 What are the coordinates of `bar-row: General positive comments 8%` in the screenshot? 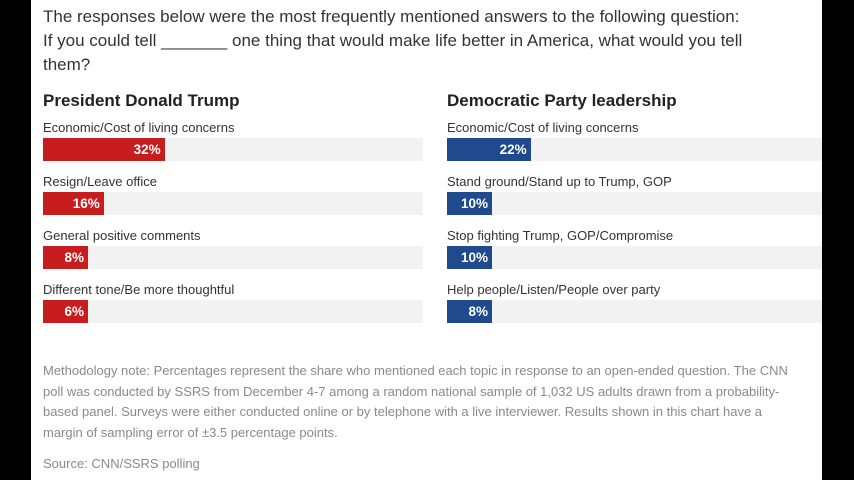 It's located at (233, 251).